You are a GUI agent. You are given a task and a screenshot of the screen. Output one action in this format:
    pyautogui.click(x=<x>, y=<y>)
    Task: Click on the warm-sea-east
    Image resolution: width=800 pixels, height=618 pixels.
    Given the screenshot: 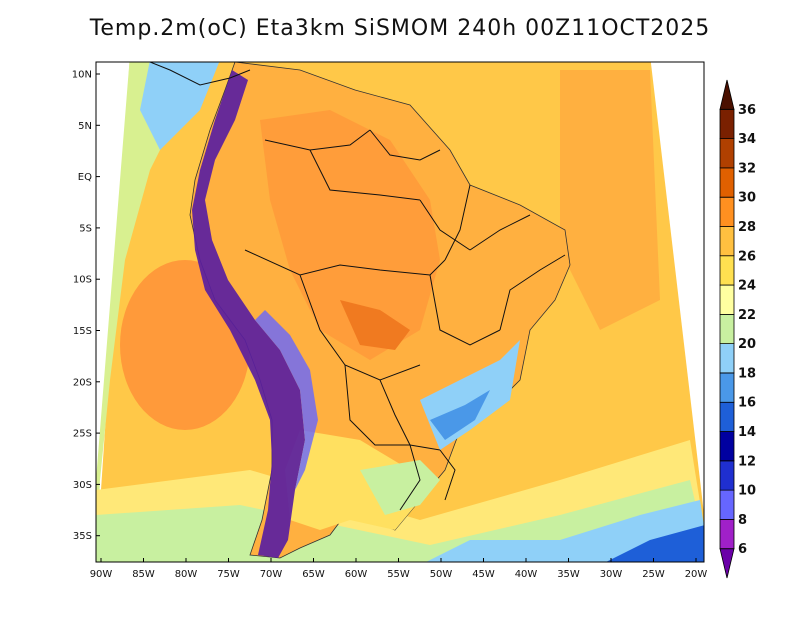 What is the action you would take?
    pyautogui.click(x=610, y=200)
    